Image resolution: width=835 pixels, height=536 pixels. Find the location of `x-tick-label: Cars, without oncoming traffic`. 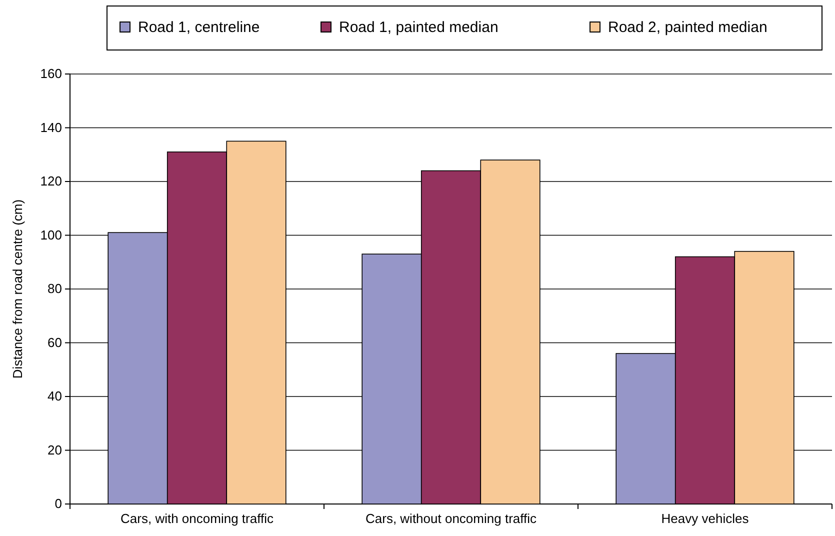

x-tick-label: Cars, without oncoming traffic is located at coordinates (451, 518).